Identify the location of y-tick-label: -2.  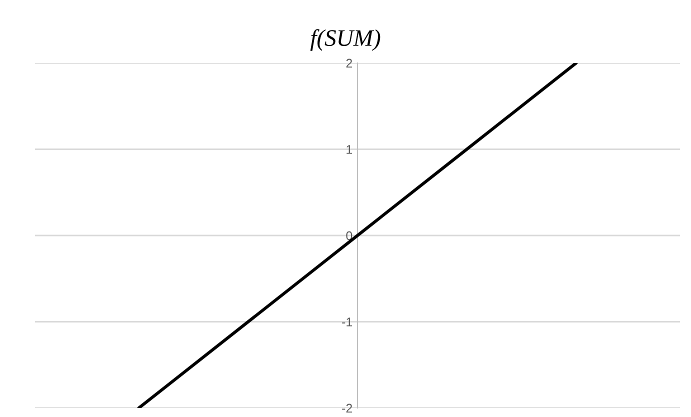
(347, 408).